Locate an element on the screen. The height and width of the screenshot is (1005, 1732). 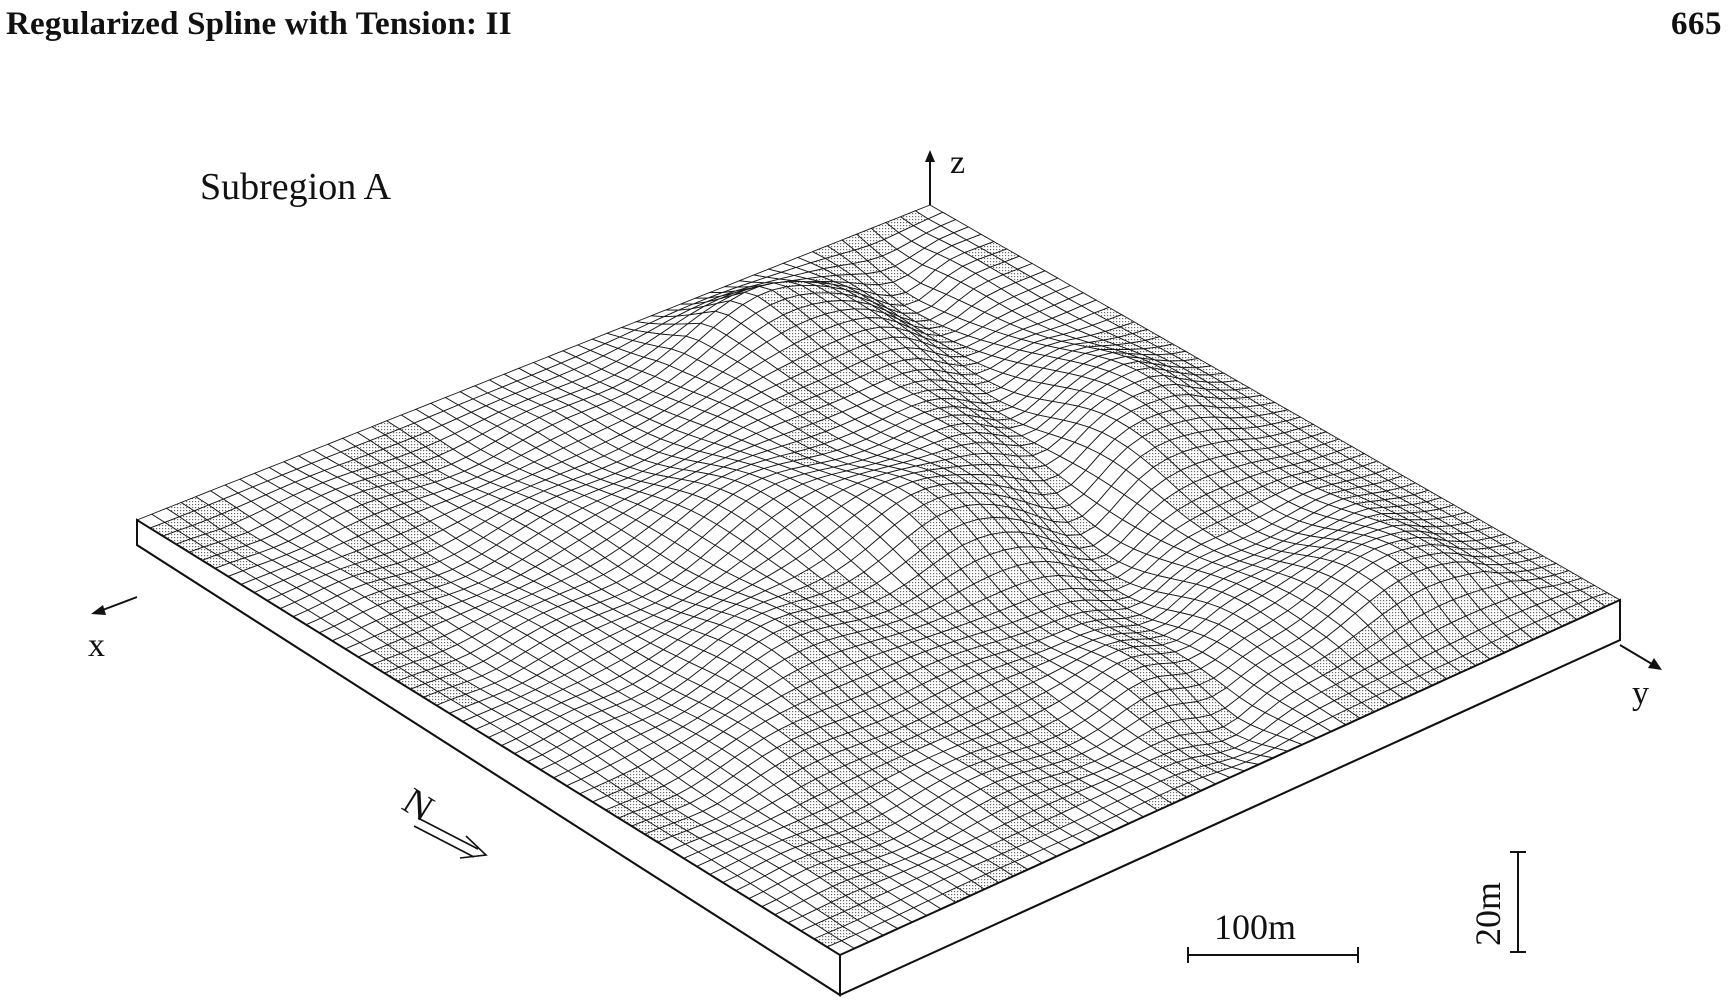
y-axis-arrow-icon is located at coordinates (1655, 664).